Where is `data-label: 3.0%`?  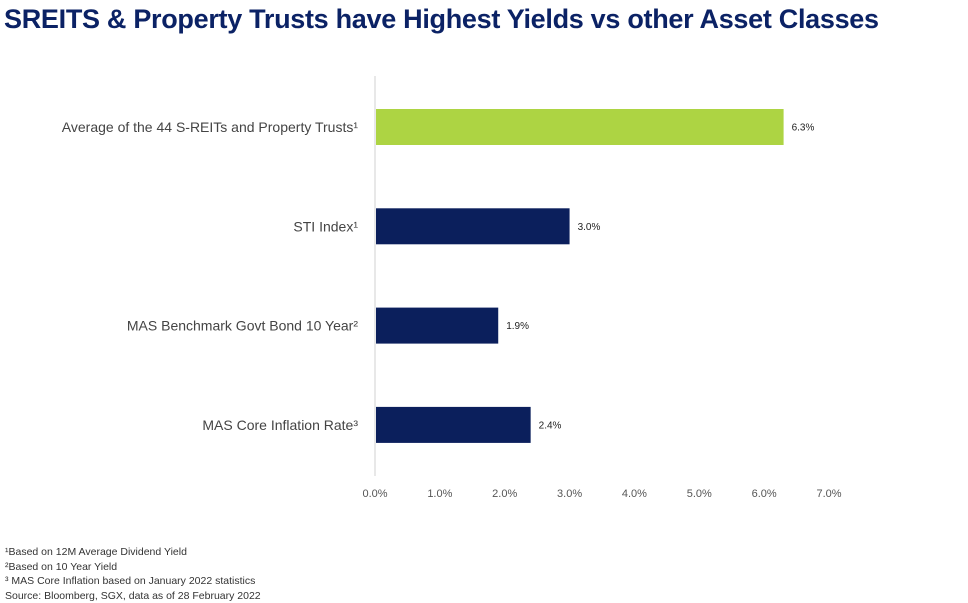
data-label: 3.0% is located at coordinates (589, 227).